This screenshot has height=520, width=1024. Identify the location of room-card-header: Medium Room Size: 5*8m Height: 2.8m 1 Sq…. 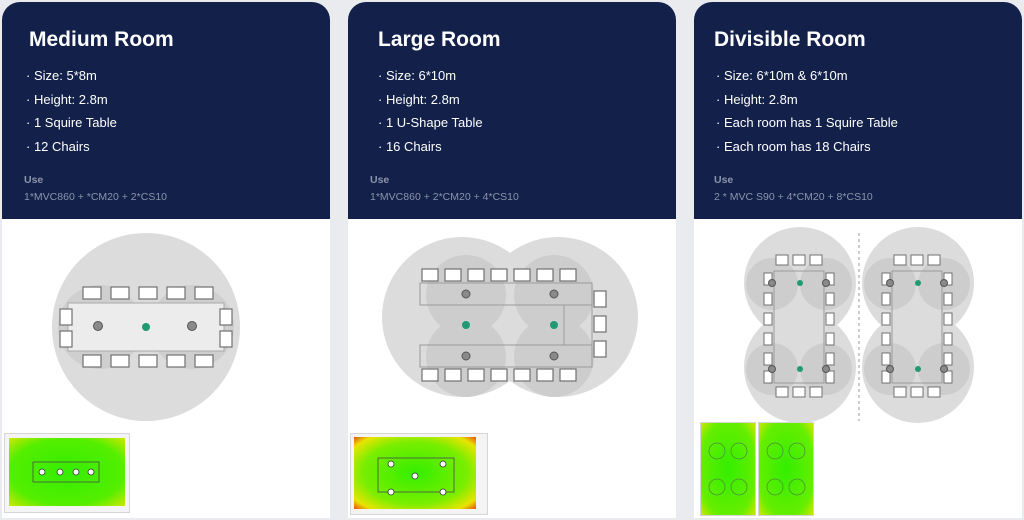
(166, 110).